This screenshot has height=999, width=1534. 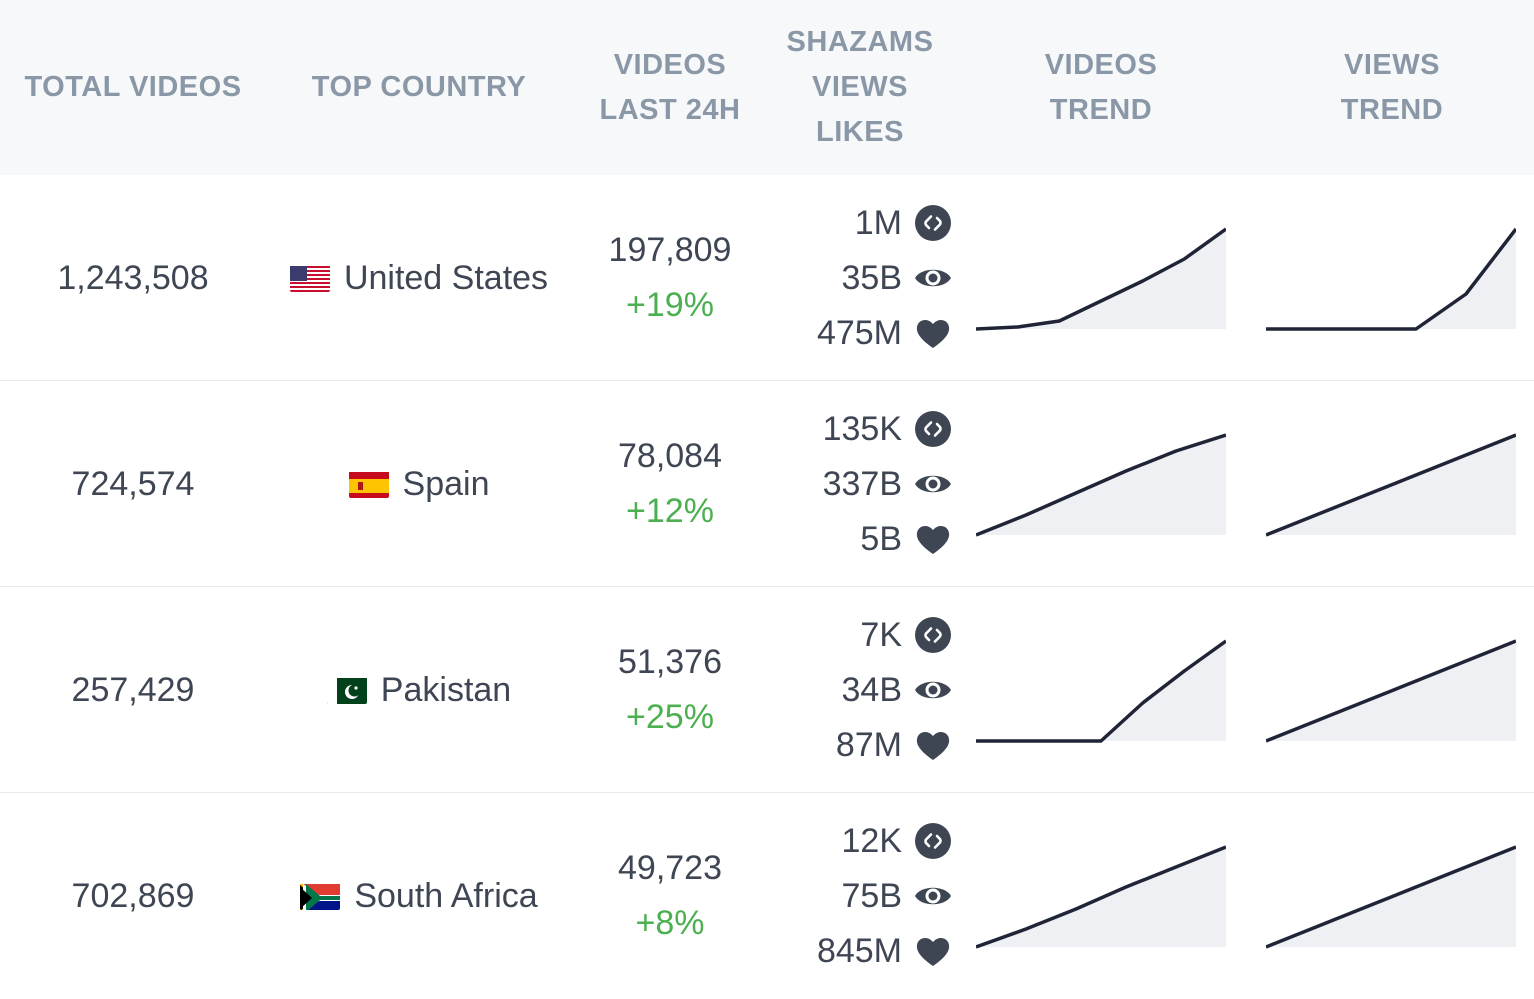 What do you see at coordinates (320, 896) in the screenshot?
I see `za-flag` at bounding box center [320, 896].